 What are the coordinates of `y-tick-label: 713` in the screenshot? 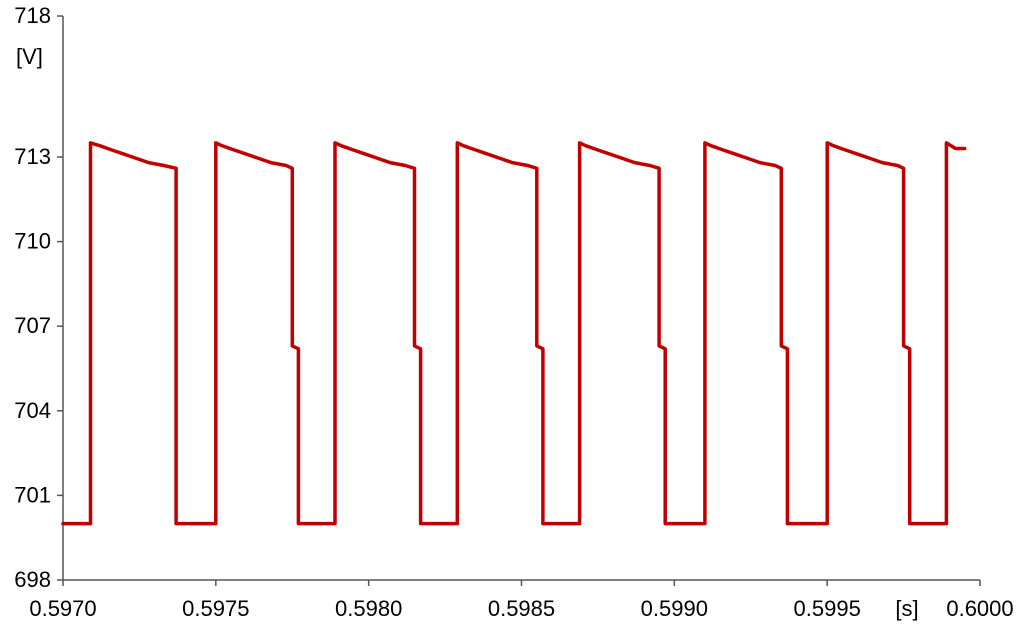 It's located at (32, 156).